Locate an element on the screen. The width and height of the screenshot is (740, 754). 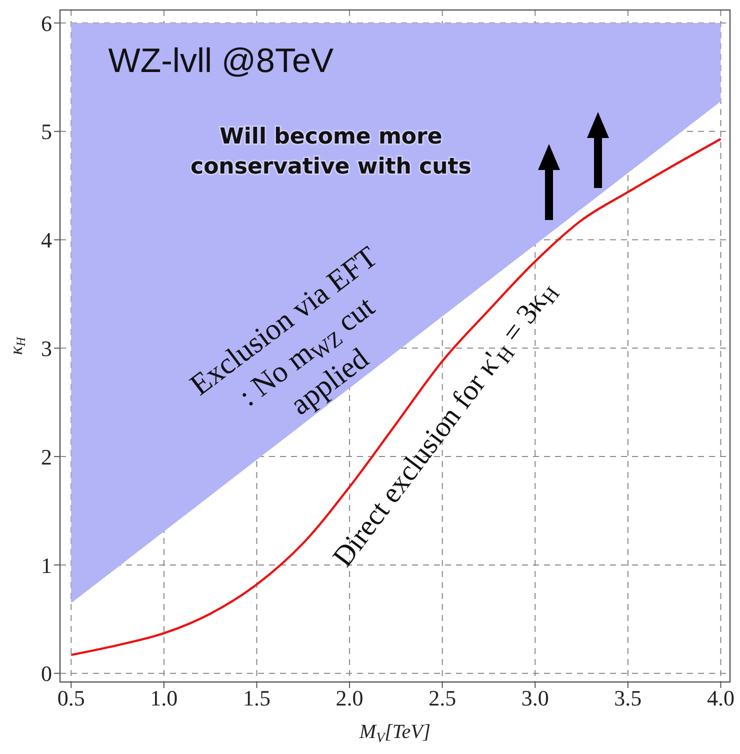
x-tick-label: 3.0 is located at coordinates (535, 698).